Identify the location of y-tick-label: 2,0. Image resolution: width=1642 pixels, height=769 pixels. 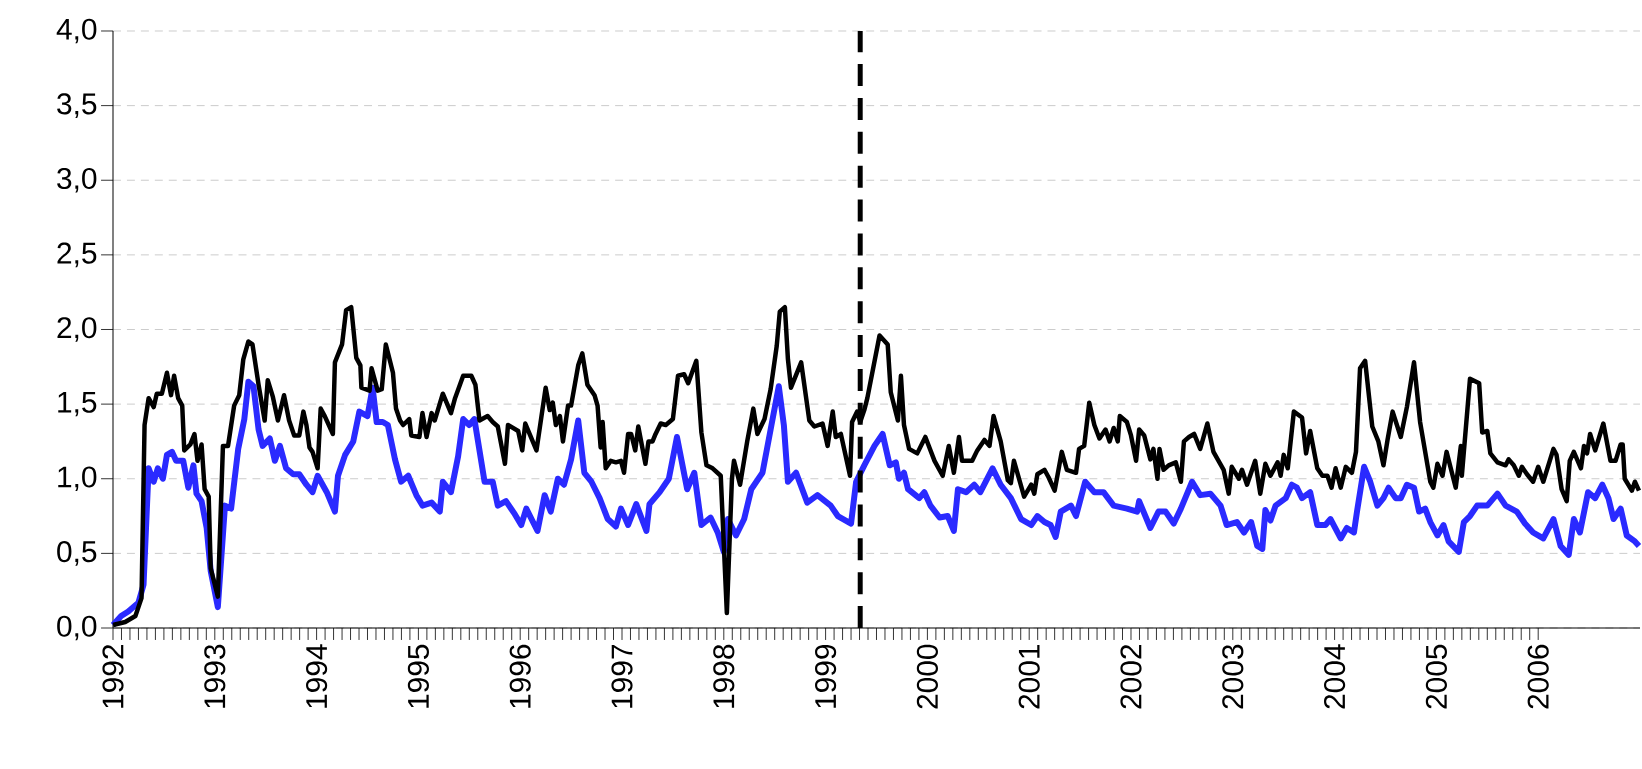
(77, 329).